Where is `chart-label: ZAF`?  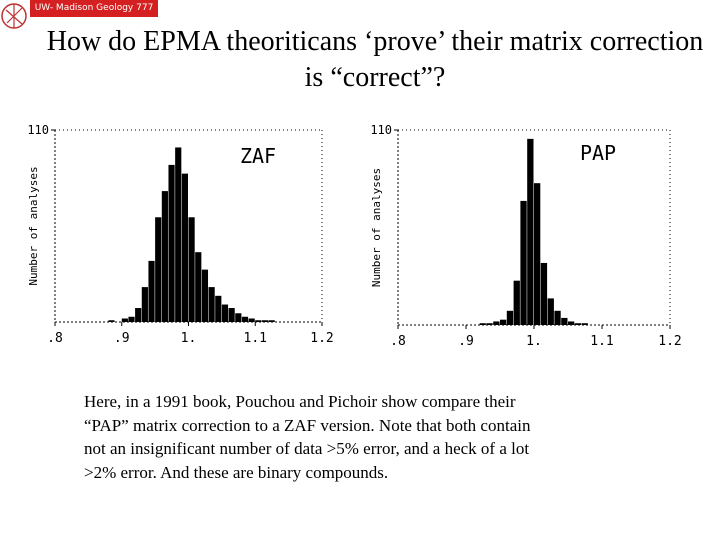 chart-label: ZAF is located at coordinates (258, 156).